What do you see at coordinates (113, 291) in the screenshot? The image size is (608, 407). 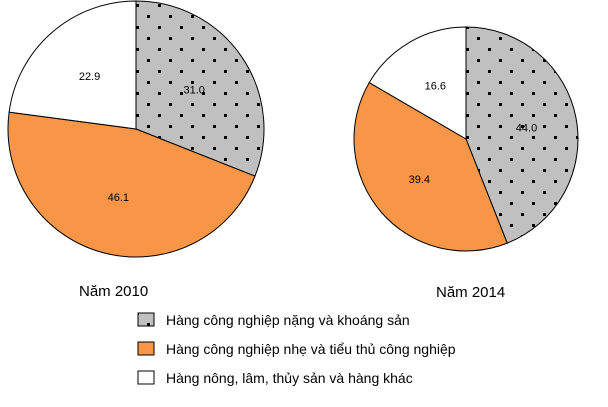 I see `pie-caption-2010: Năm 2010` at bounding box center [113, 291].